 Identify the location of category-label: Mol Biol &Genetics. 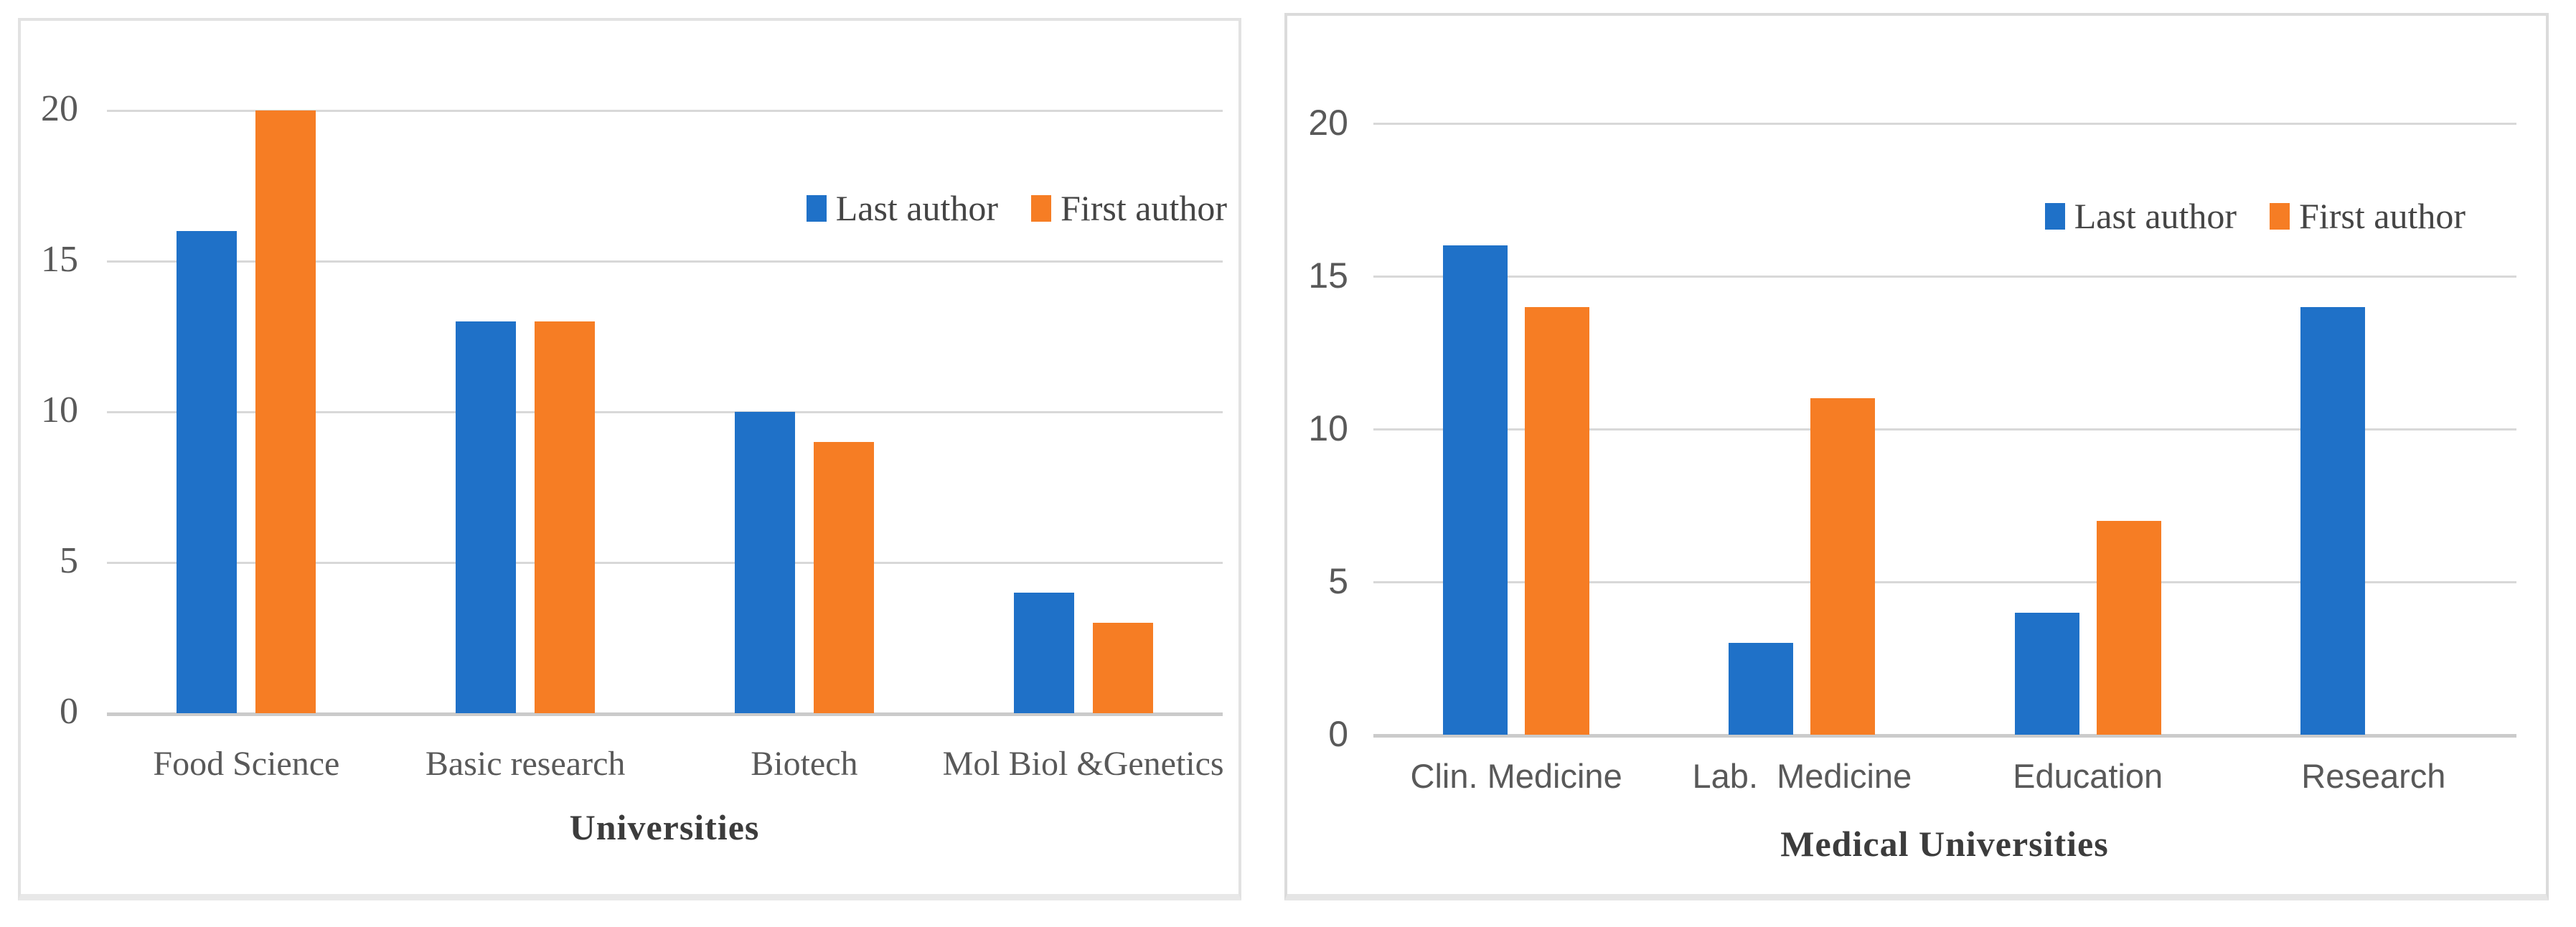
(1083, 764).